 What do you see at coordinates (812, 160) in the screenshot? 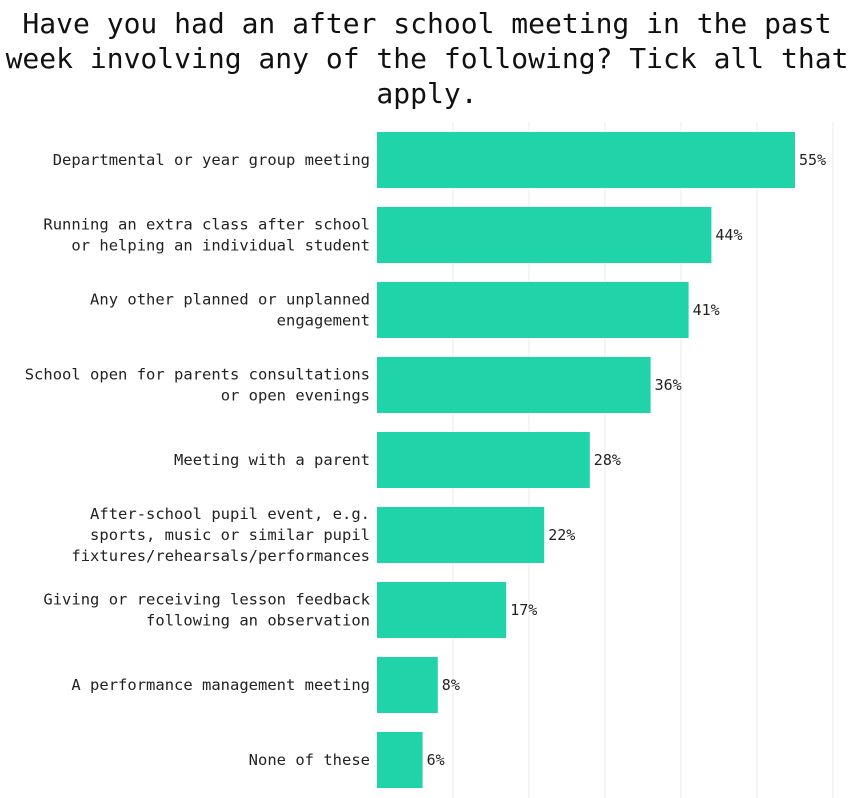
I see `data-label: 55%` at bounding box center [812, 160].